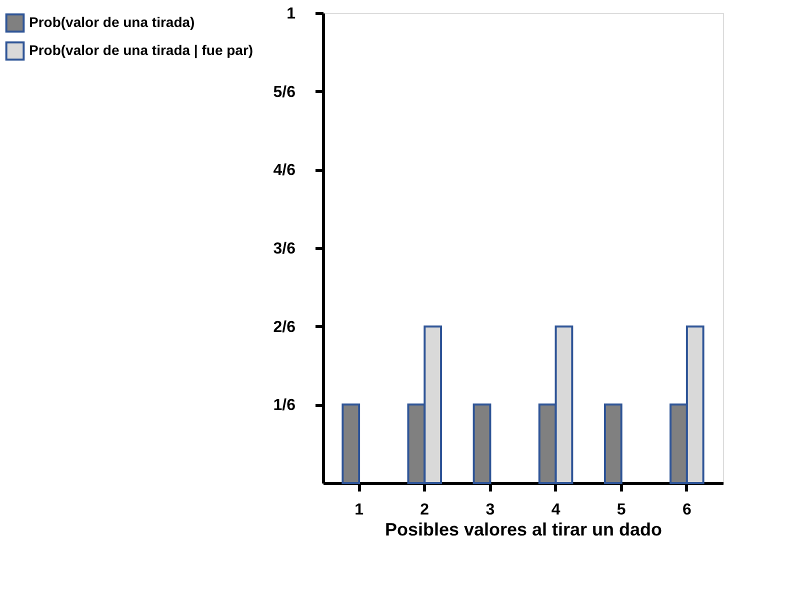 The height and width of the screenshot is (612, 787). I want to click on y-tick-label: 4/6, so click(284, 171).